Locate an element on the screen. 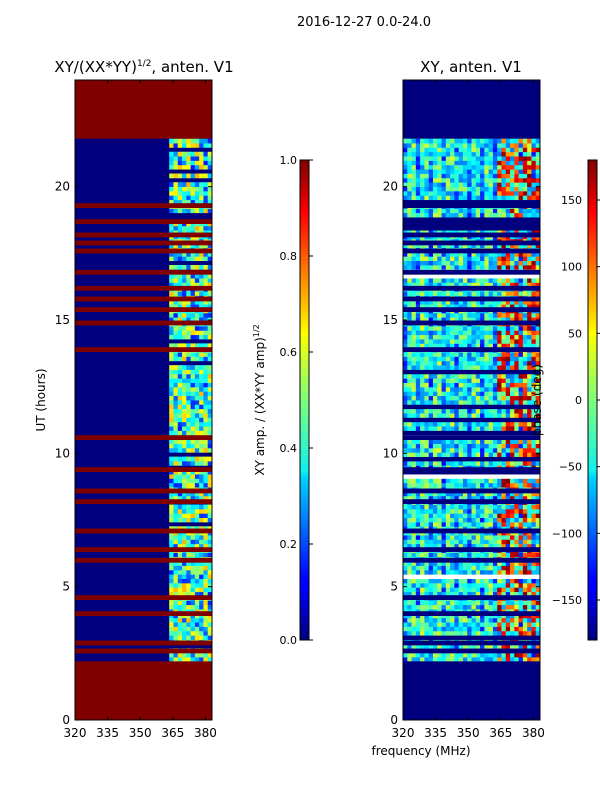 The width and height of the screenshot is (600, 800). heatmap-gap-row is located at coordinates (471, 372).